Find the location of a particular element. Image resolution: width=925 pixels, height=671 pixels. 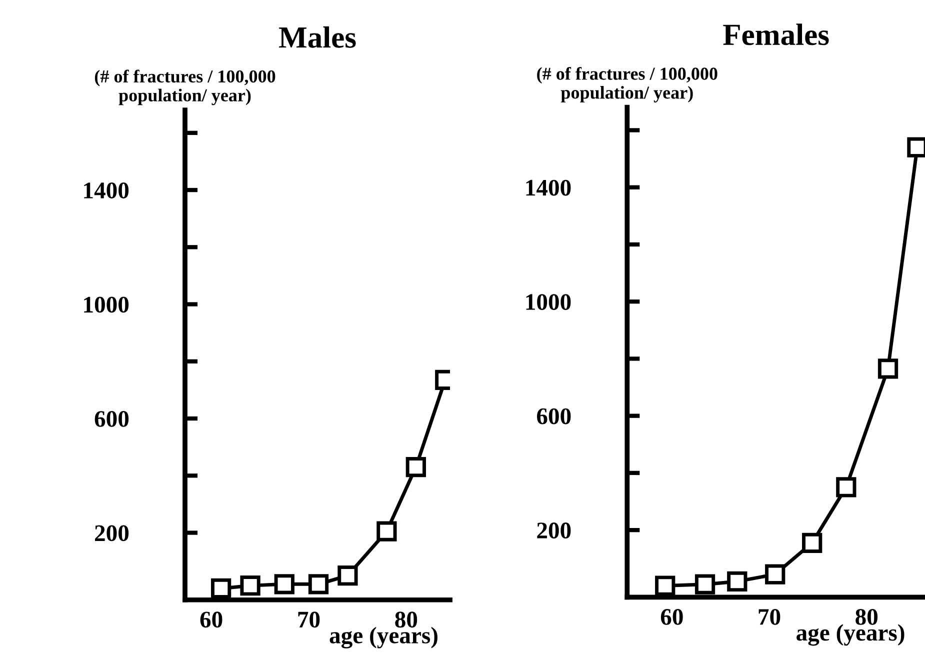

chart-title: Males is located at coordinates (317, 37).